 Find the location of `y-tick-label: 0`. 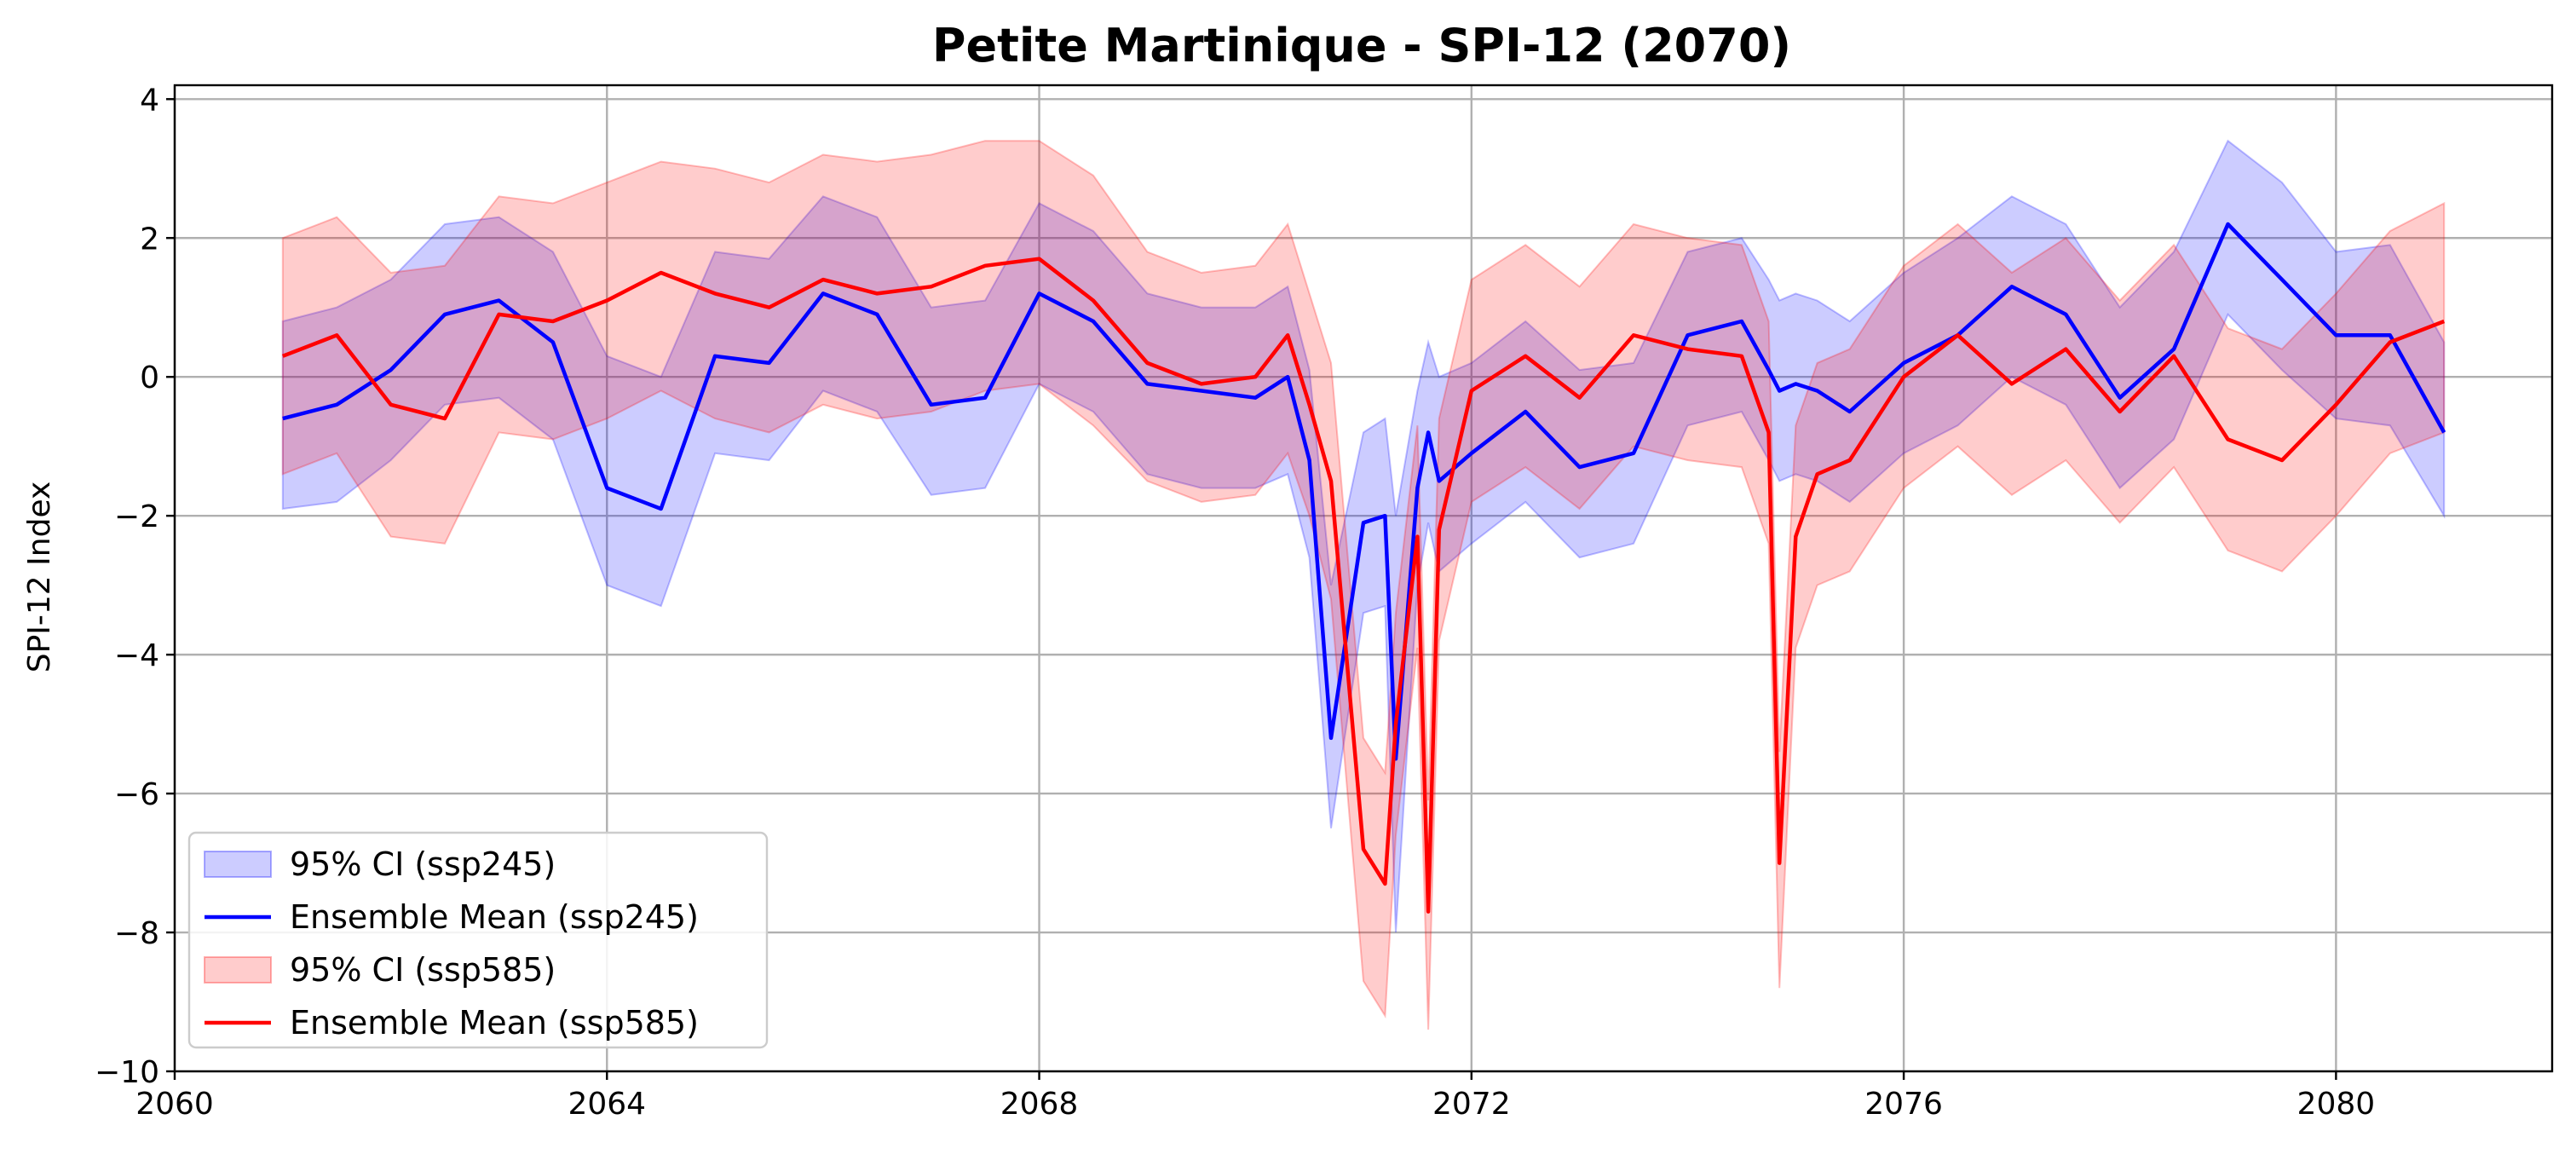

y-tick-label: 0 is located at coordinates (149, 378).